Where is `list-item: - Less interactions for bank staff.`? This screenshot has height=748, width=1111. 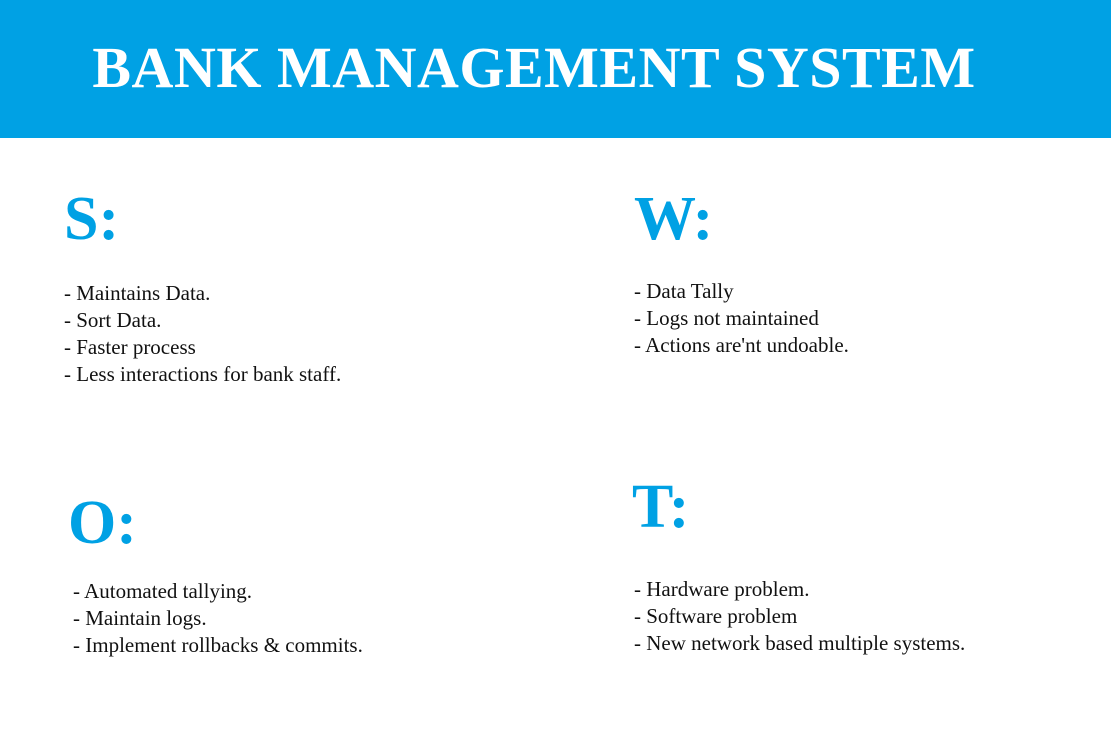
list-item: - Less interactions for bank staff. is located at coordinates (203, 374).